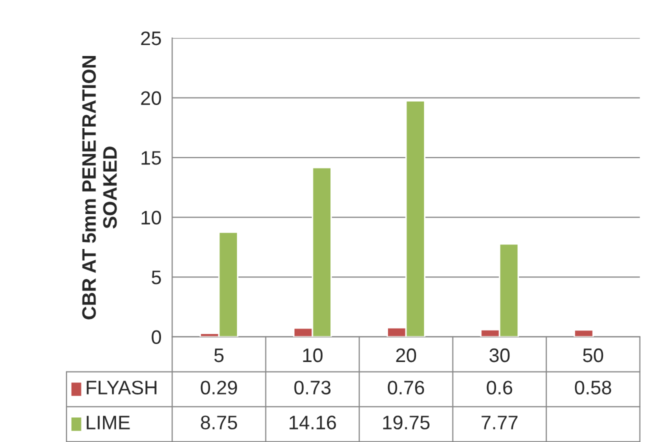  Describe the element at coordinates (218, 387) in the screenshot. I see `data-label: 0.29` at that location.